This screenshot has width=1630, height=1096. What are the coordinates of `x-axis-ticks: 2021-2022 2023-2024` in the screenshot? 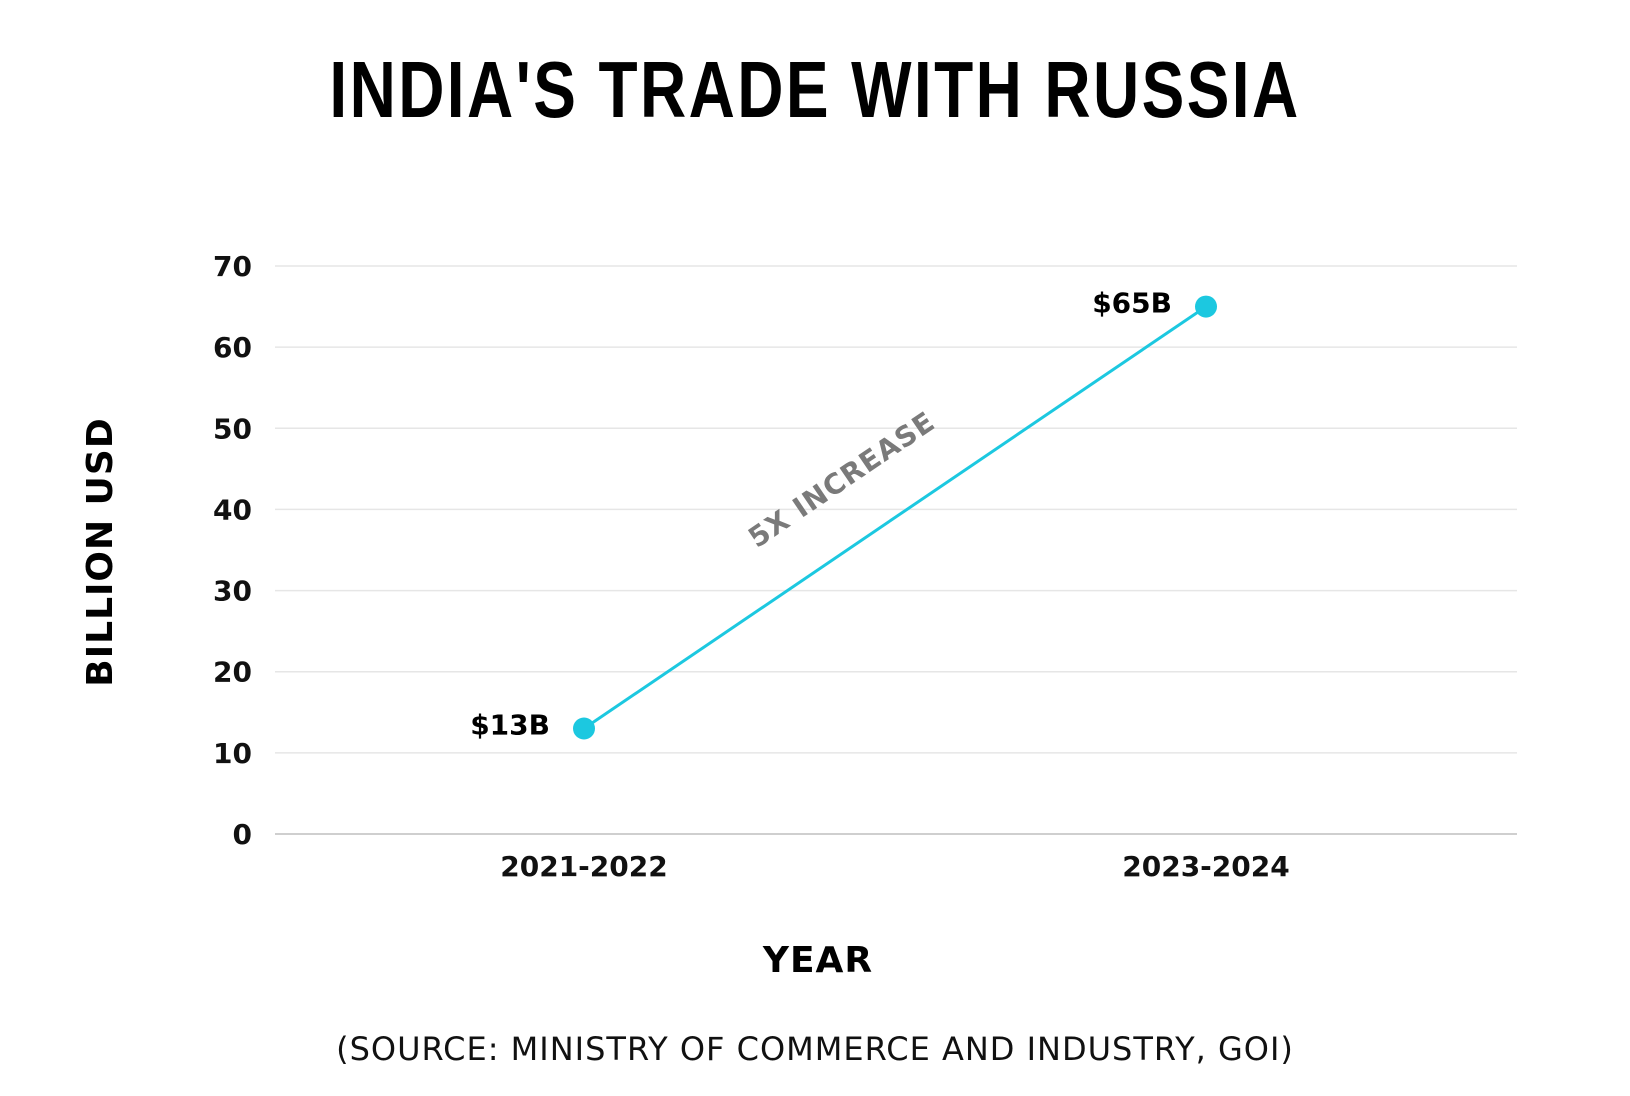 It's located at (894, 866).